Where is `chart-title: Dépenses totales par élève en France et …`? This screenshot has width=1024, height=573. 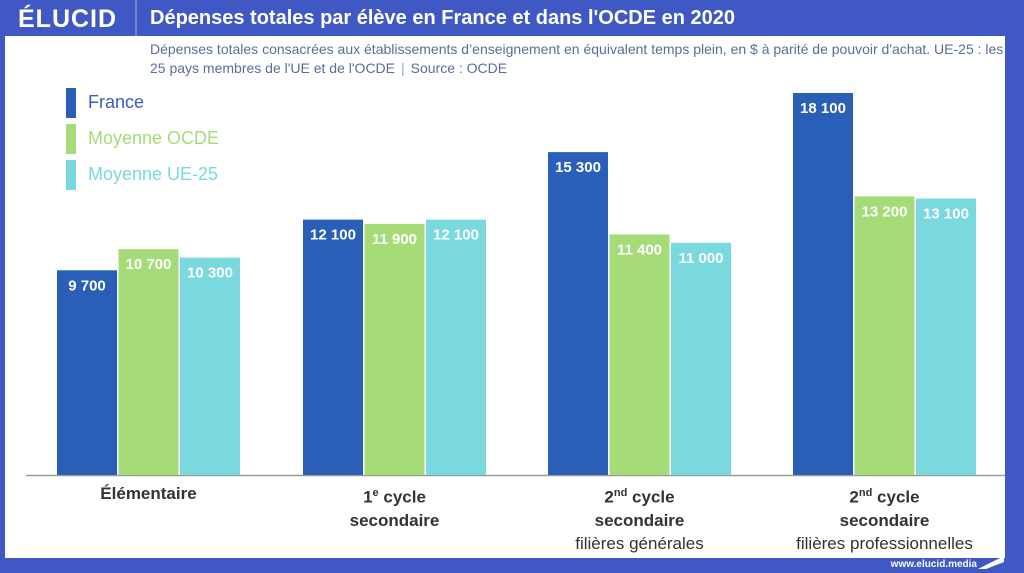 chart-title: Dépenses totales par élève en France et … is located at coordinates (443, 18).